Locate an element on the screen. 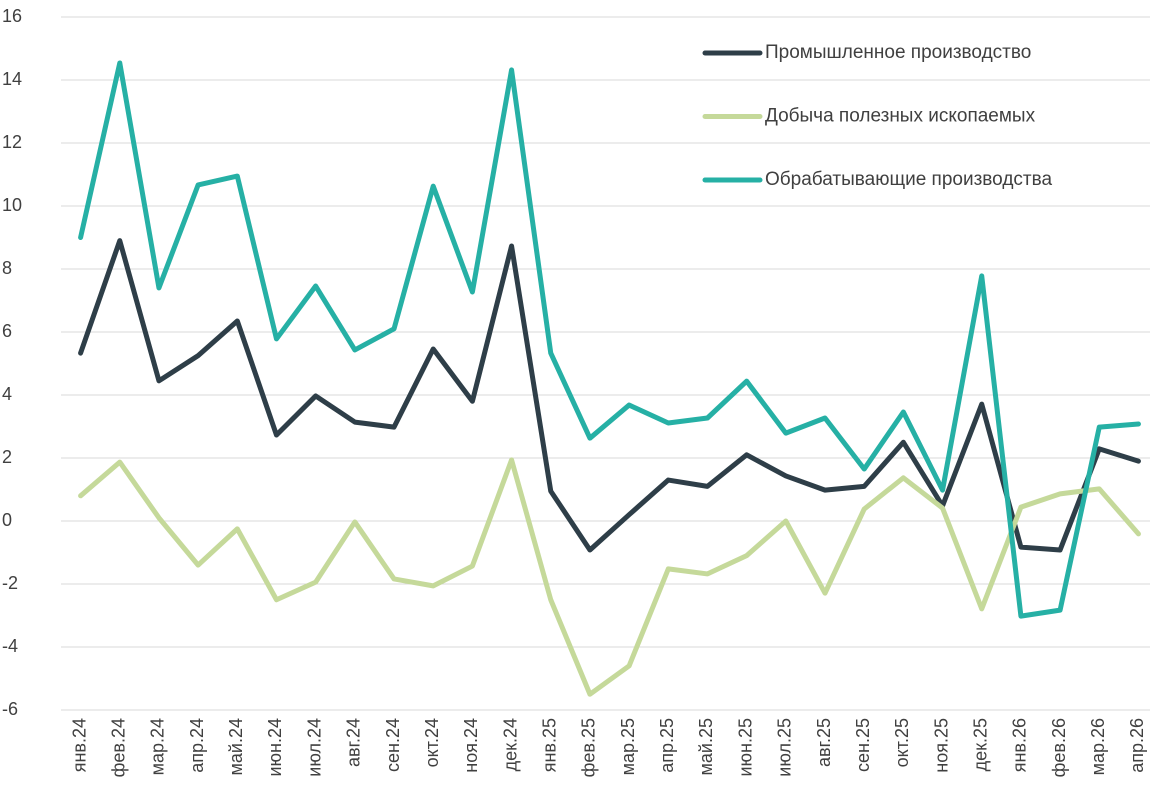 The width and height of the screenshot is (1150, 810). x-tick-label: дек.24 is located at coordinates (510, 744).